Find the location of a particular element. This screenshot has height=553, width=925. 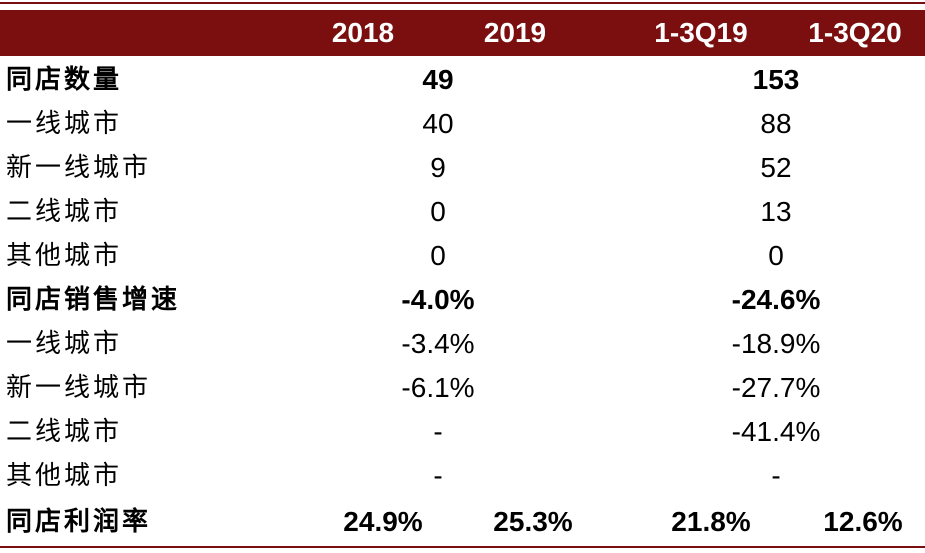

row-label: 同店数量 is located at coordinates (64, 80).